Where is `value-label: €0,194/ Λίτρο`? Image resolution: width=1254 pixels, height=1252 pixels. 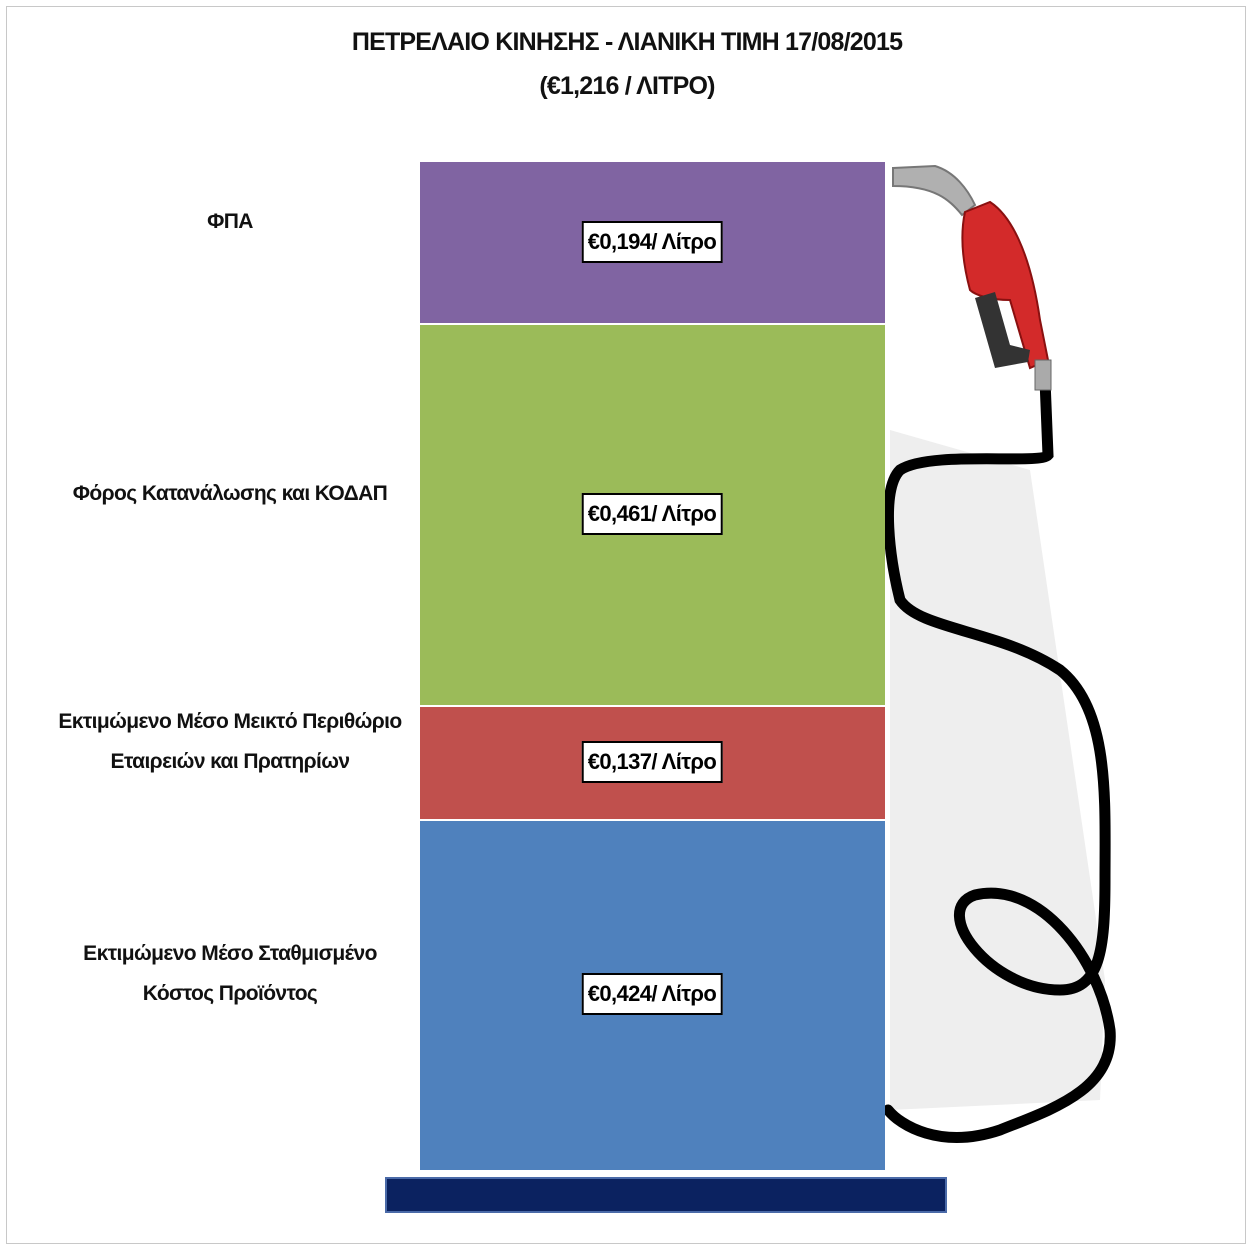 value-label: €0,194/ Λίτρο is located at coordinates (652, 242).